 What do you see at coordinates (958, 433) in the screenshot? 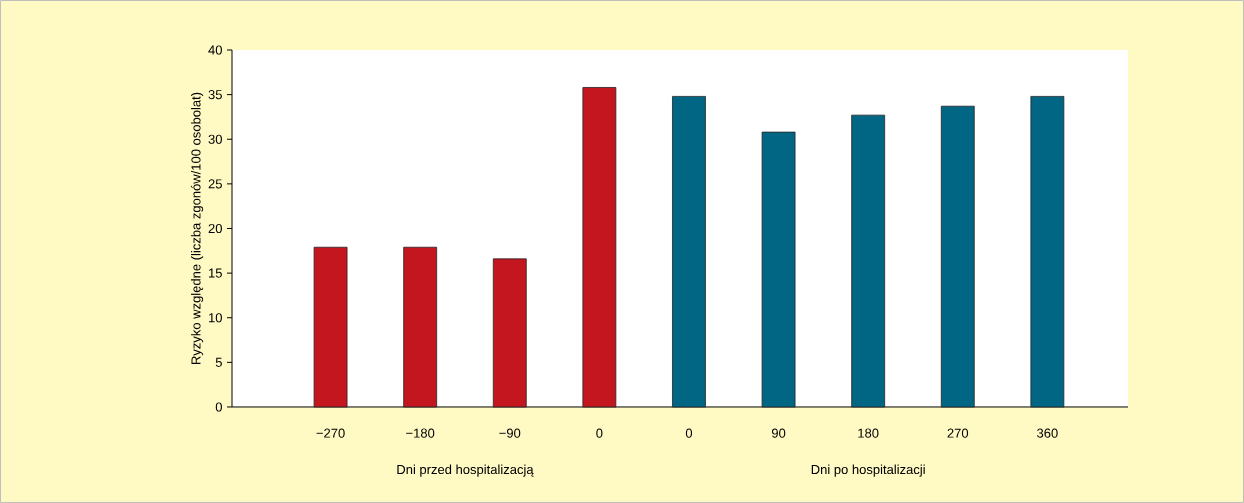
I see `x-tick-label: 270` at bounding box center [958, 433].